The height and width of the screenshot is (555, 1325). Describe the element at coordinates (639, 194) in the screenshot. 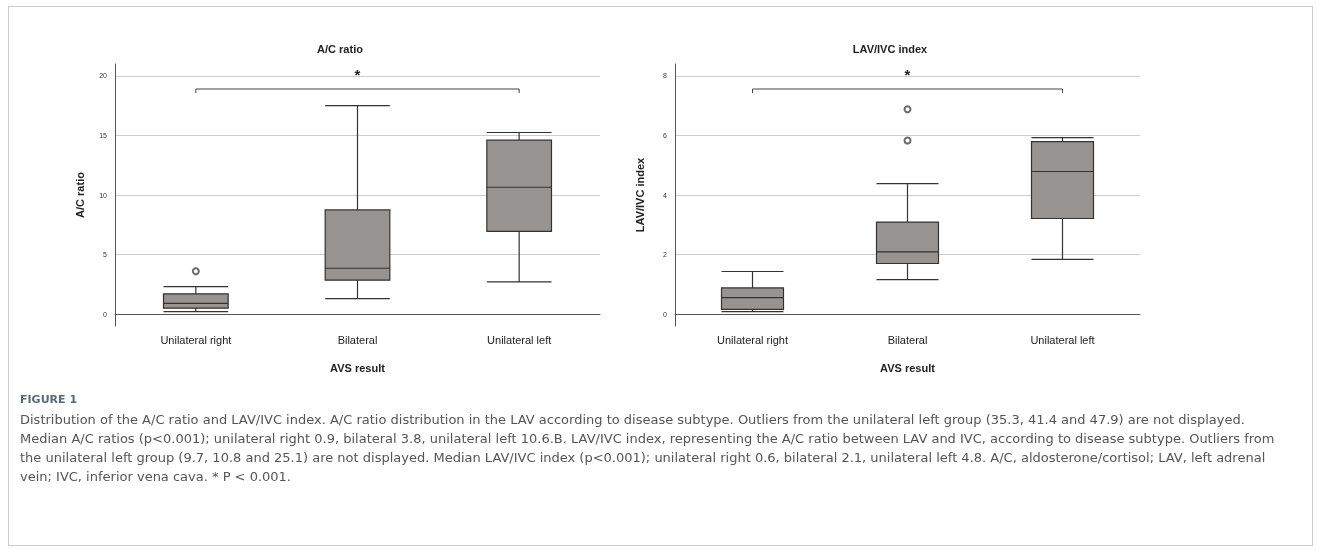

I see `y-axis-title: LAV/IVC index` at that location.